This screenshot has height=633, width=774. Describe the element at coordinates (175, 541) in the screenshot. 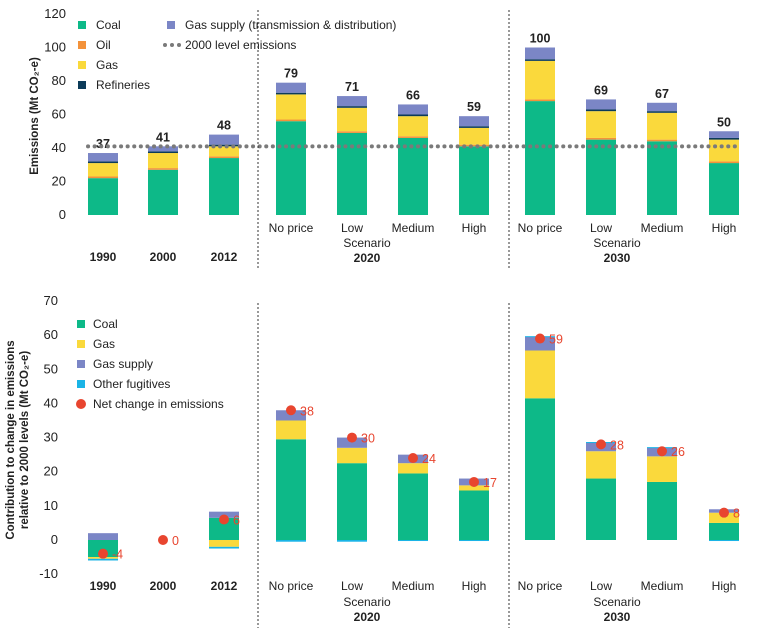

I see `bottom-net-change-label: 0` at that location.